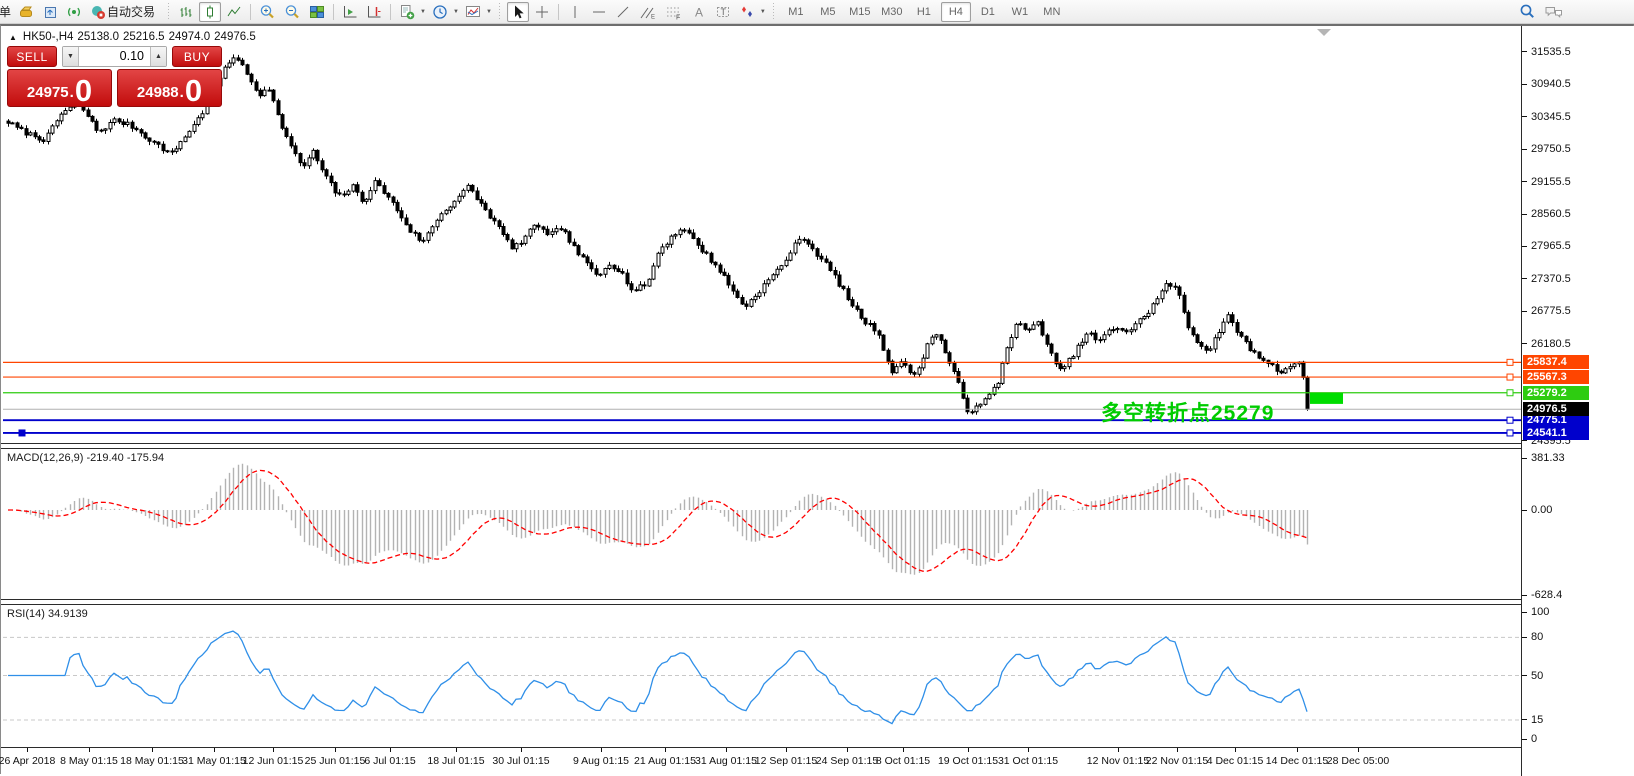 The image size is (1634, 776). I want to click on cursor-tool-button, so click(517, 11).